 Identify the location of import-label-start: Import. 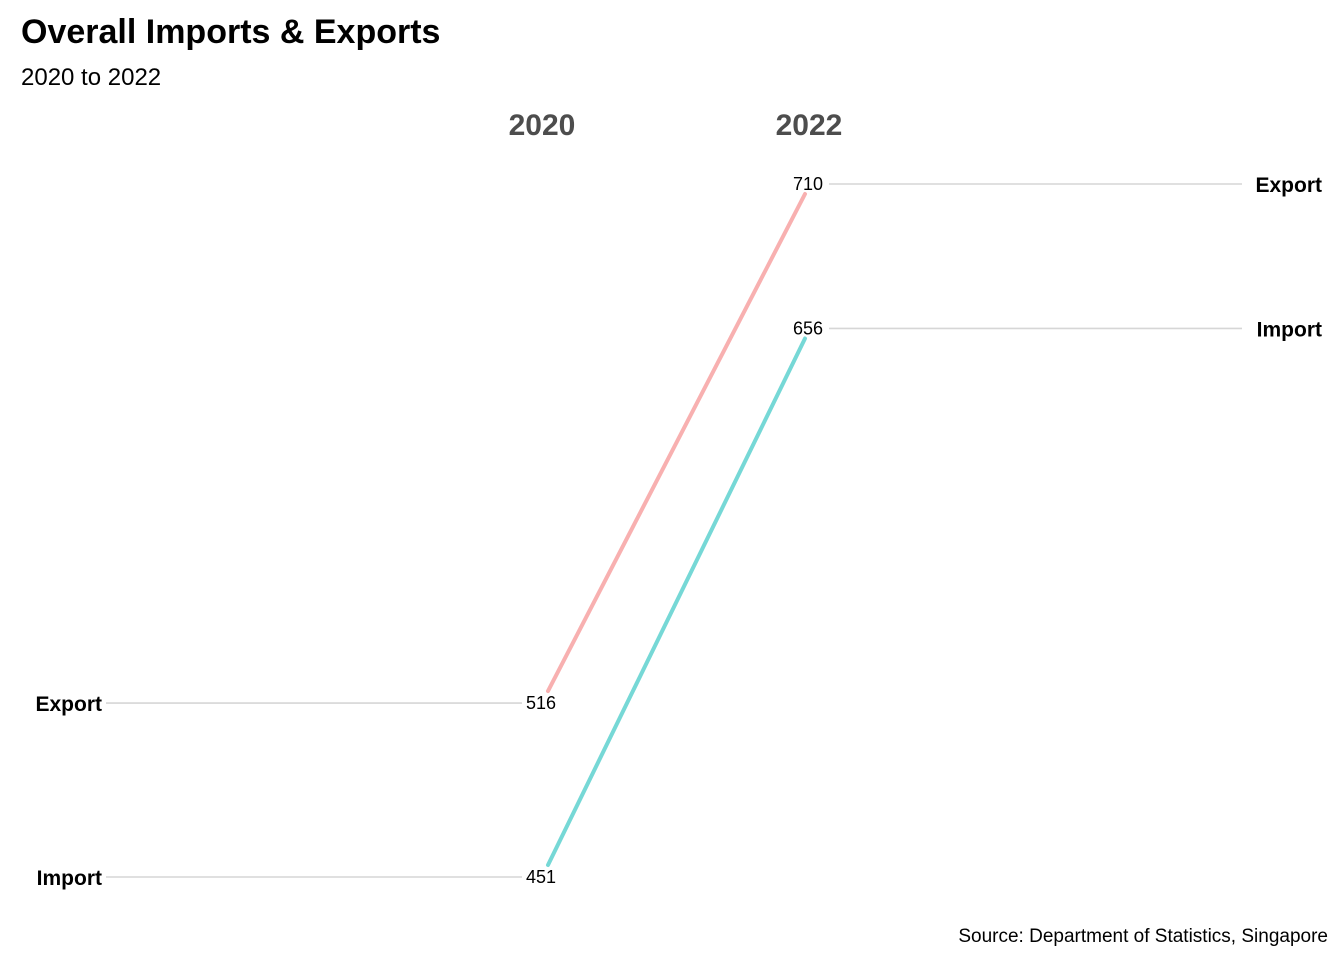
(69, 878).